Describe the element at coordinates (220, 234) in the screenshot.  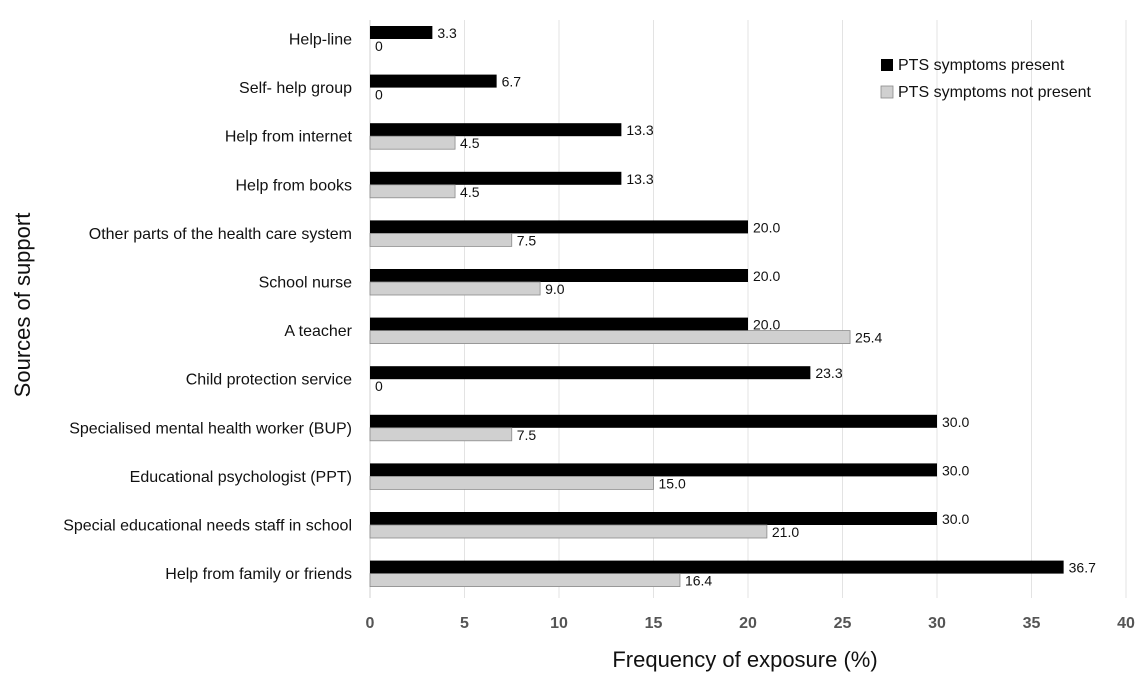
I see `category-label: Other parts of the health care system` at that location.